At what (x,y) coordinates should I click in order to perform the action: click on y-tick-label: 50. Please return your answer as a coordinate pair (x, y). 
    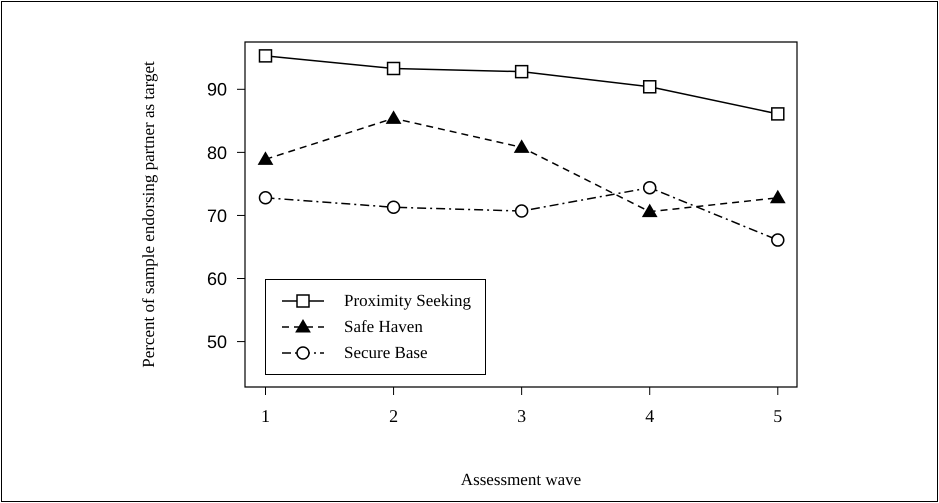
    Looking at the image, I should click on (216, 342).